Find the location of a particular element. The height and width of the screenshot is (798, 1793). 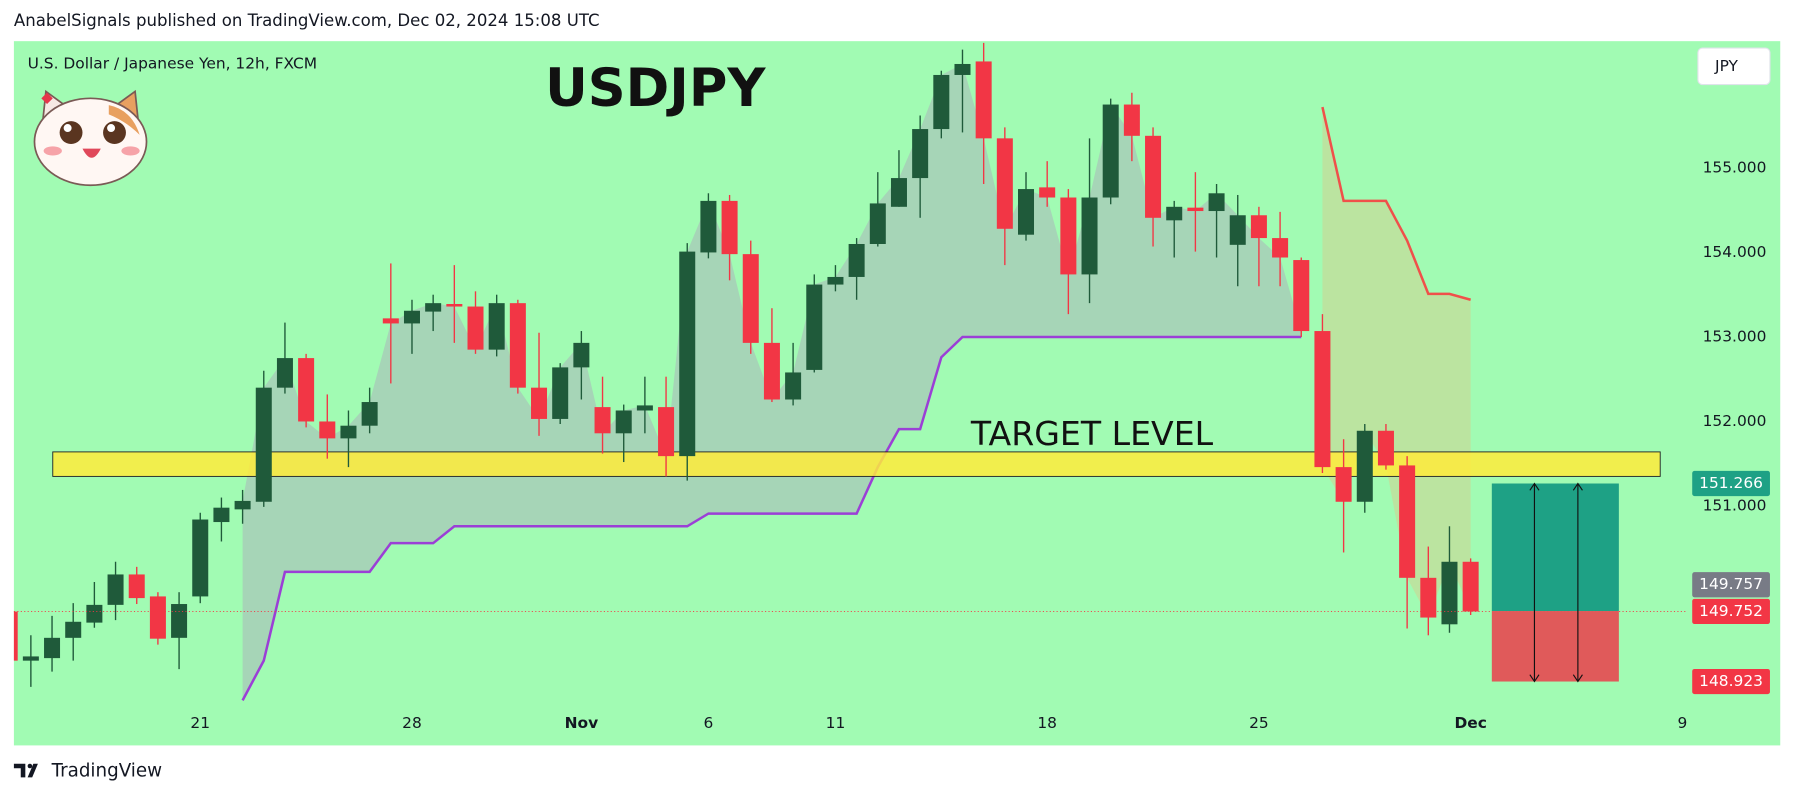

y-tick-label: 153.000 is located at coordinates (1735, 336).